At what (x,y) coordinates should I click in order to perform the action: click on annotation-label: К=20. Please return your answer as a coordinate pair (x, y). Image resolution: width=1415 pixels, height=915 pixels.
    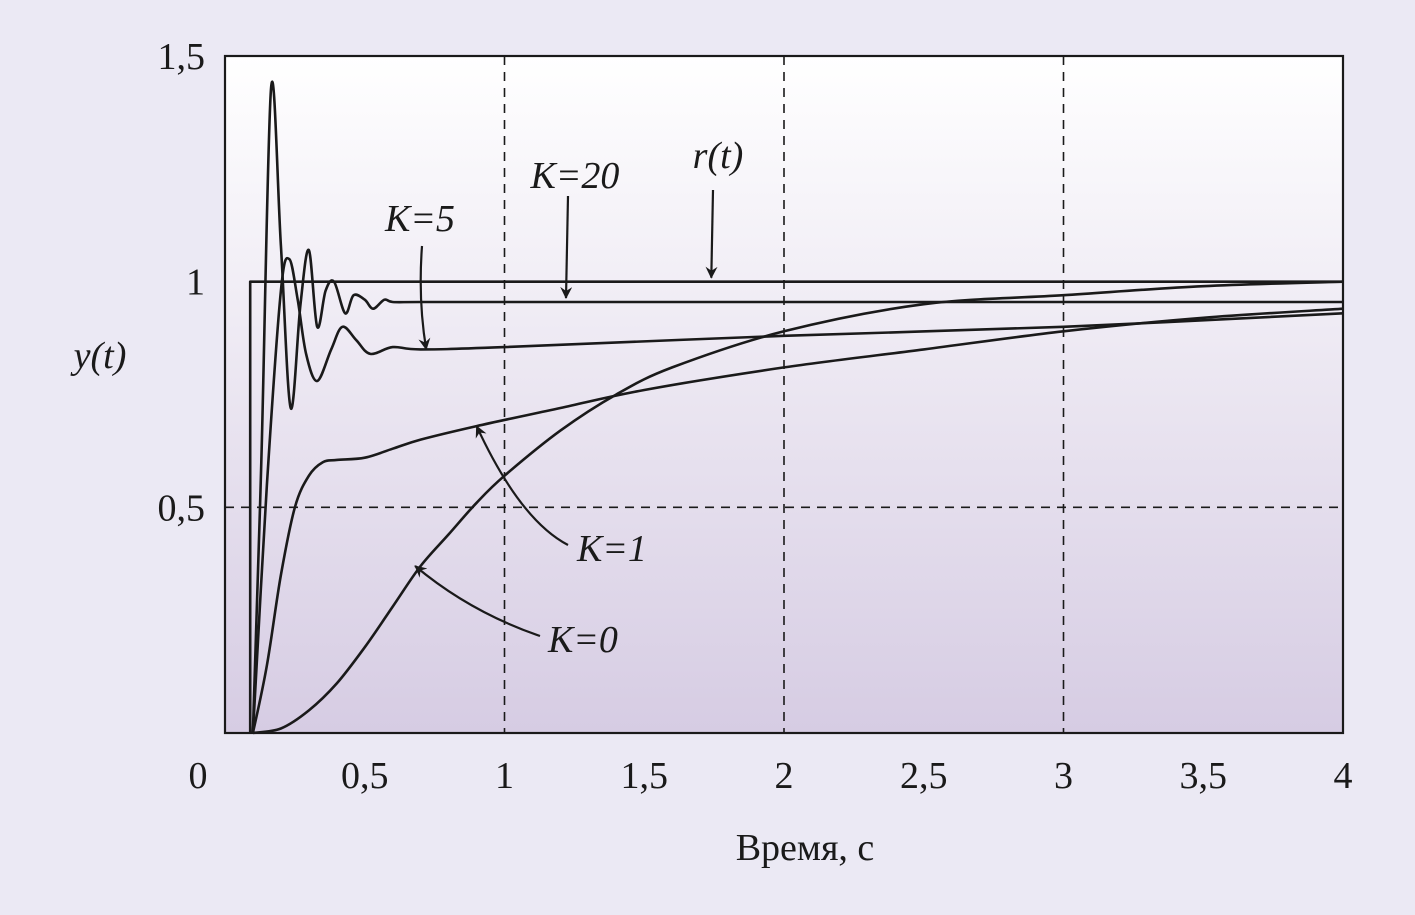
    Looking at the image, I should click on (575, 176).